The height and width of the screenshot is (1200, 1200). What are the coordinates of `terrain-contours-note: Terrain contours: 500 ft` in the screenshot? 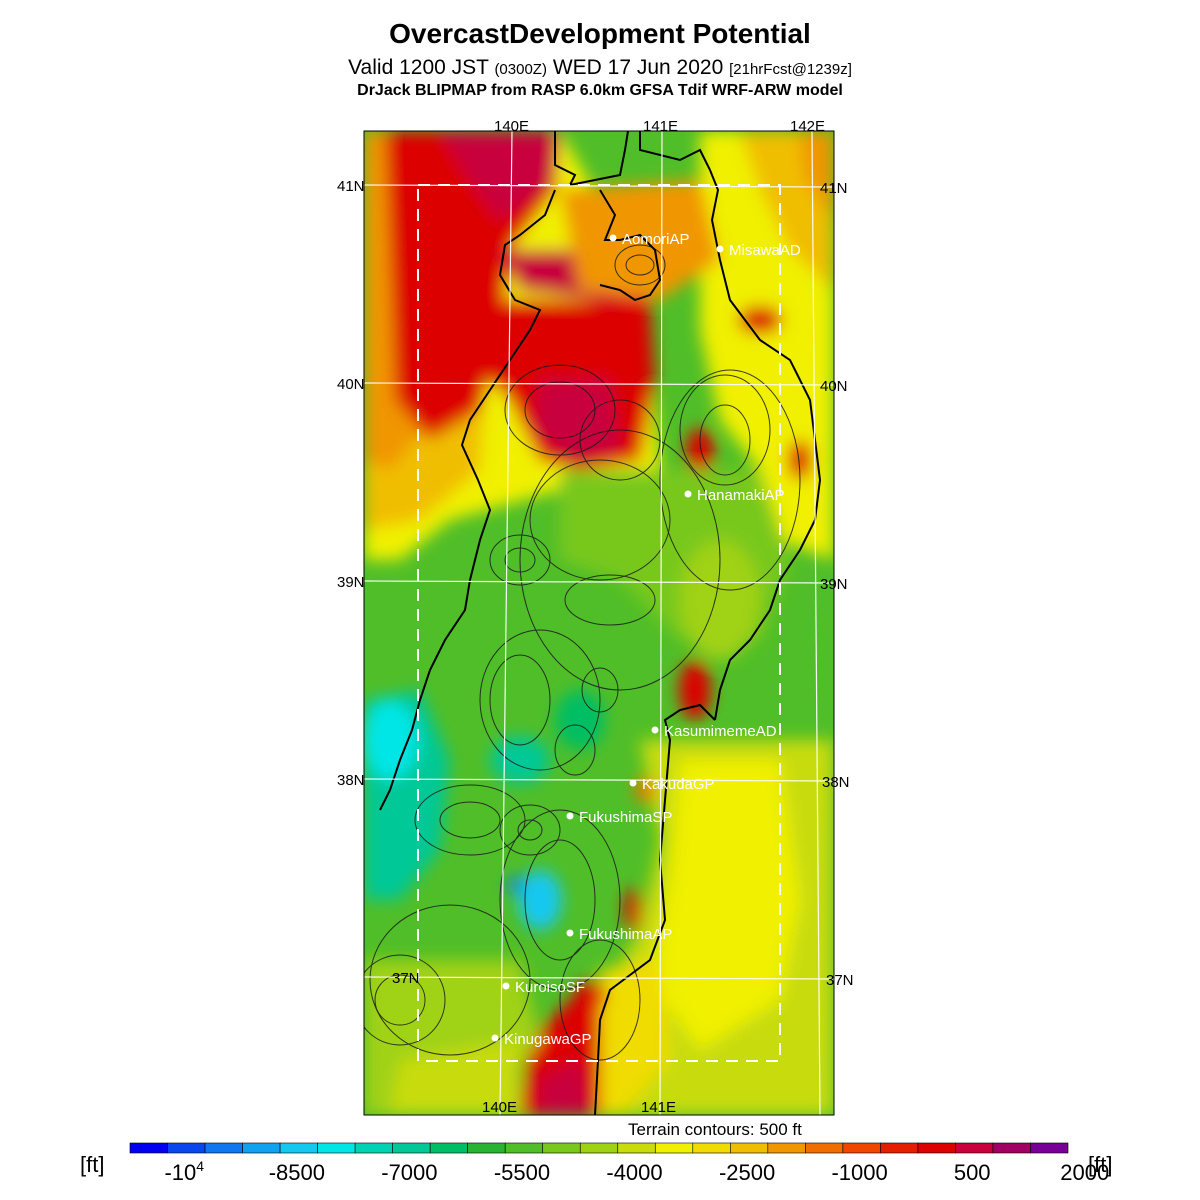 It's located at (715, 1129).